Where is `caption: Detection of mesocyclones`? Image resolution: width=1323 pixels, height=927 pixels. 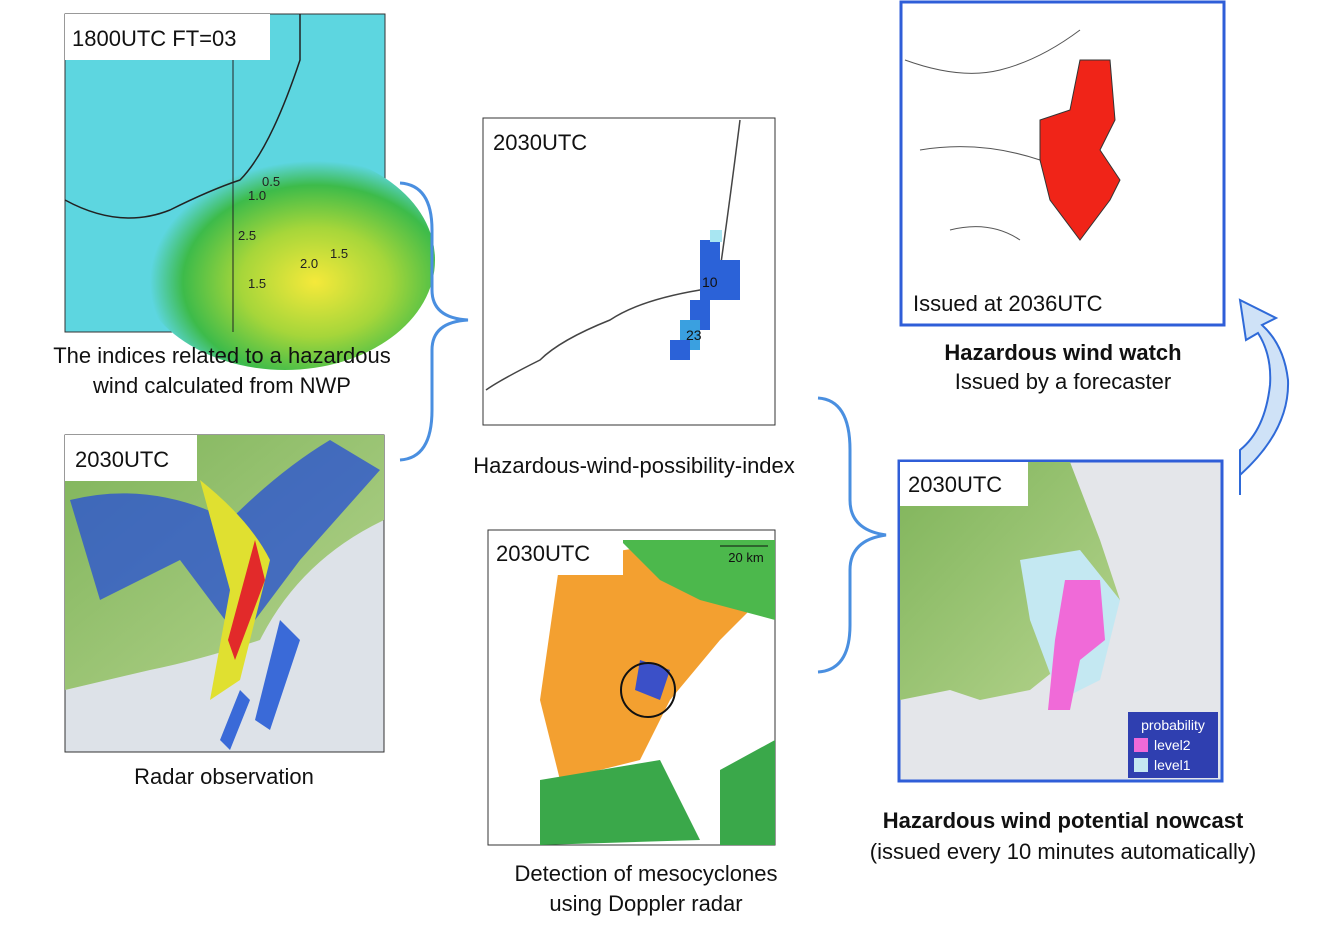
caption: Detection of mesocyclones is located at coordinates (646, 873).